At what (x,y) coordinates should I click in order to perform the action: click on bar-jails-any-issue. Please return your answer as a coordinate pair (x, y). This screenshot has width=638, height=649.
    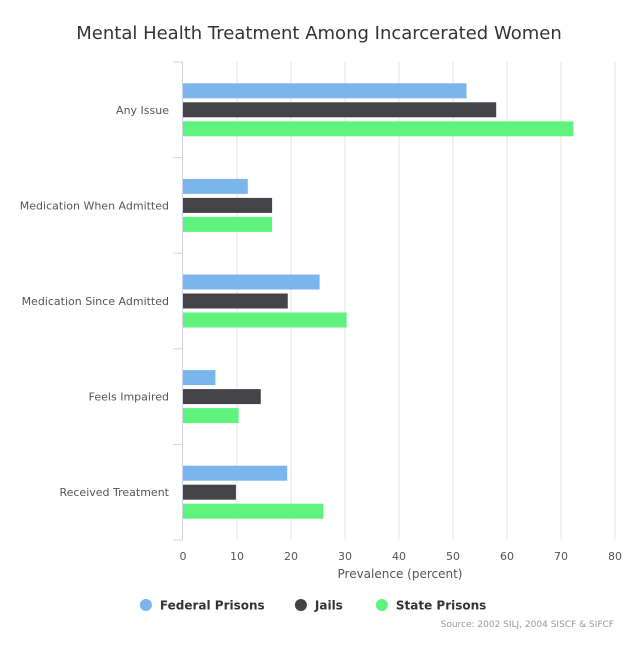
    Looking at the image, I should click on (340, 110).